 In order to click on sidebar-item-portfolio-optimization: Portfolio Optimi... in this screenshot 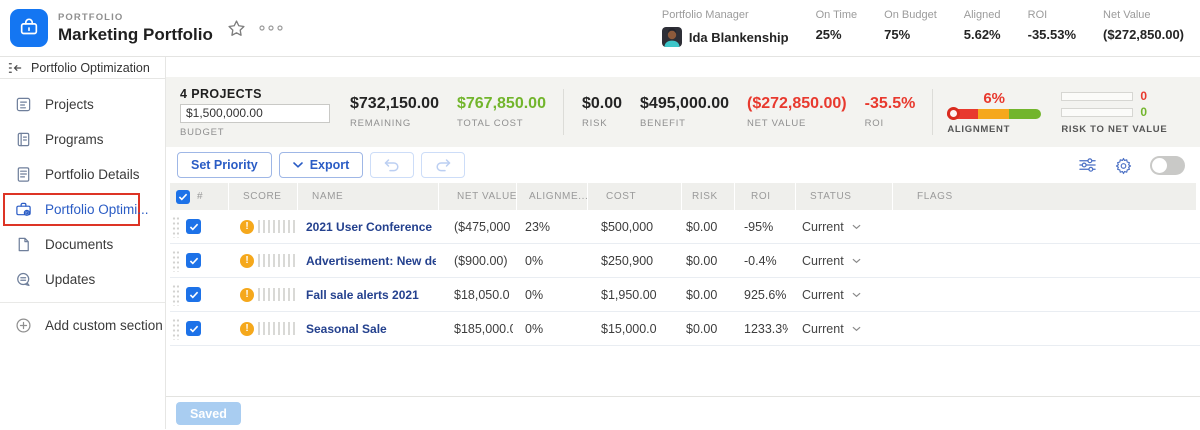, I will do `click(82, 209)`.